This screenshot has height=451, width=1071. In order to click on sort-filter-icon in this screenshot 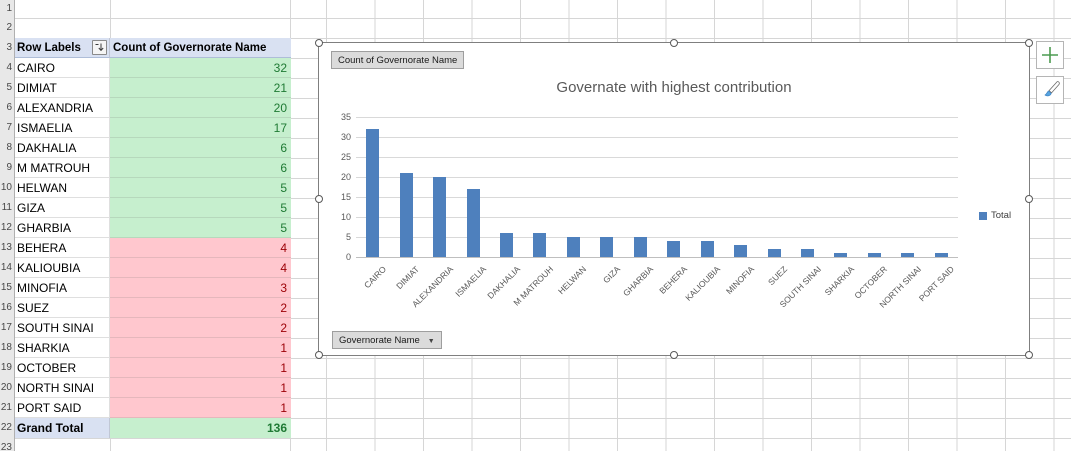, I will do `click(99, 47)`.